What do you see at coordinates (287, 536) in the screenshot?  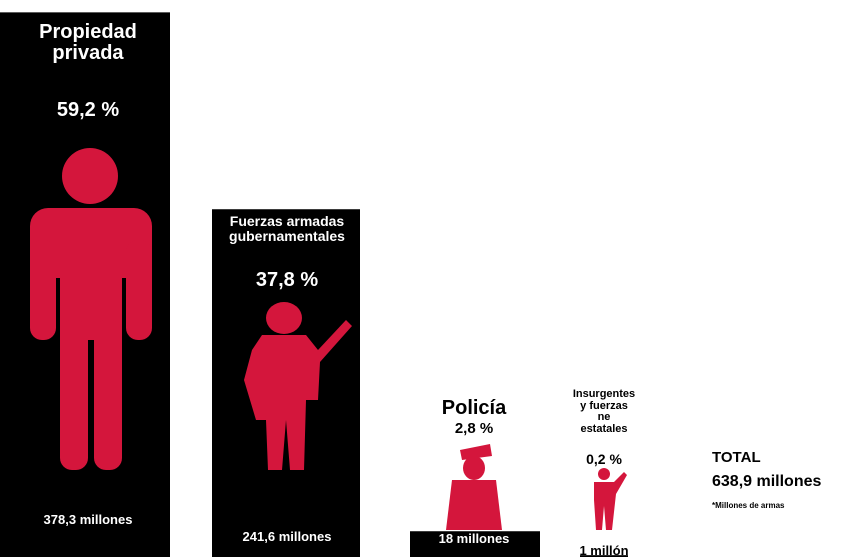 I see `amount-label: 241,6 millones` at bounding box center [287, 536].